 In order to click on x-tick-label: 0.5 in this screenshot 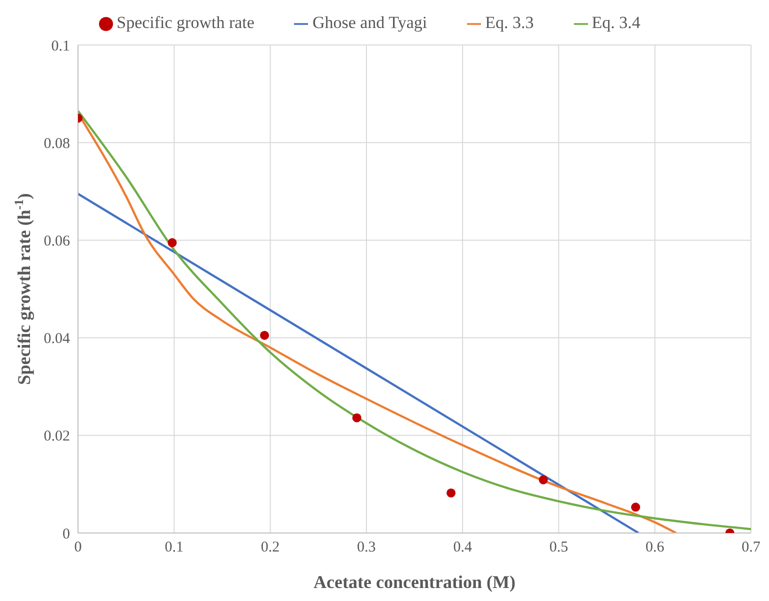, I will do `click(558, 548)`.